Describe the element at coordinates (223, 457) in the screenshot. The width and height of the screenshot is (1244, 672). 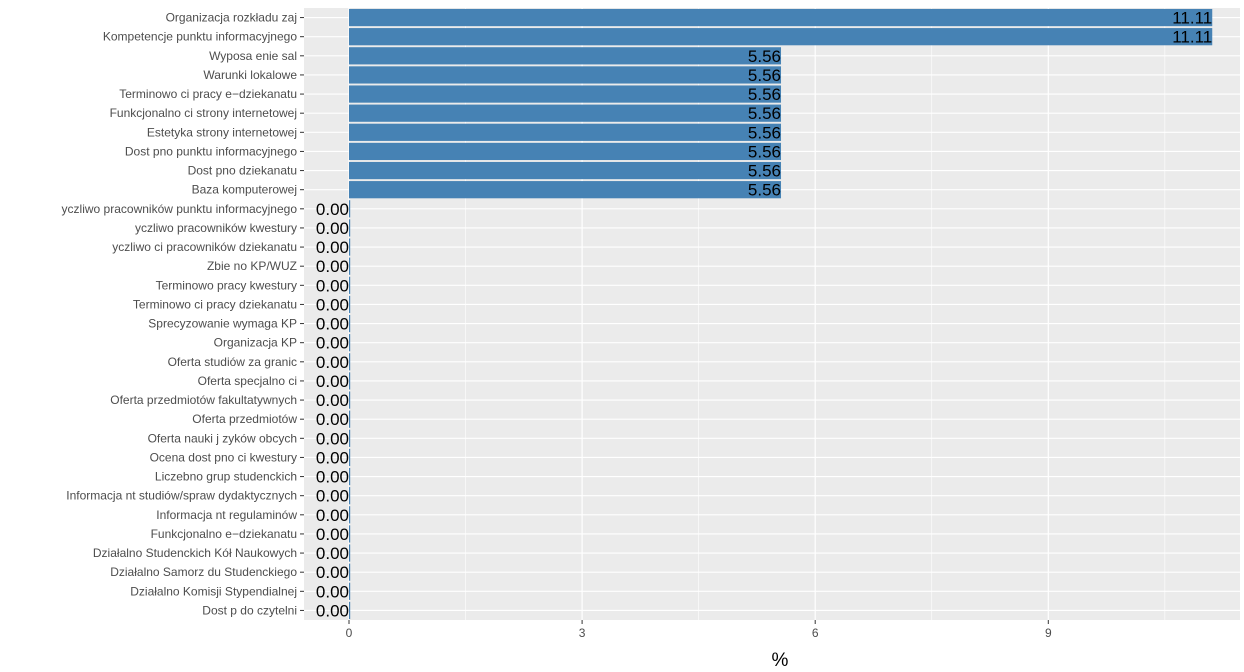
I see `category-label: Ocena dost pno ci kwestury` at that location.